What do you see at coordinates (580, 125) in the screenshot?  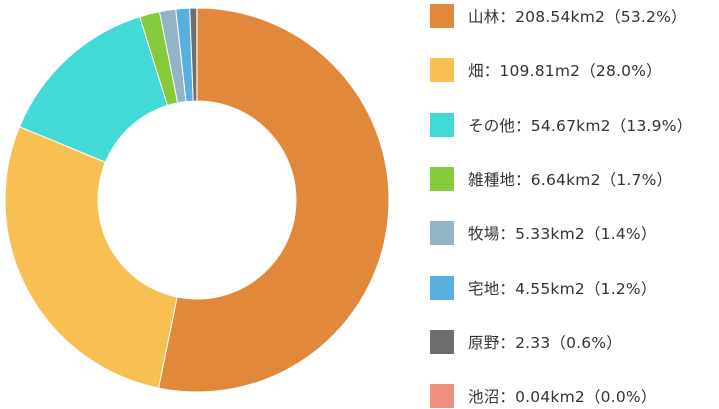 I see `legend-label: その他：54.67km2（13.9%）` at bounding box center [580, 125].